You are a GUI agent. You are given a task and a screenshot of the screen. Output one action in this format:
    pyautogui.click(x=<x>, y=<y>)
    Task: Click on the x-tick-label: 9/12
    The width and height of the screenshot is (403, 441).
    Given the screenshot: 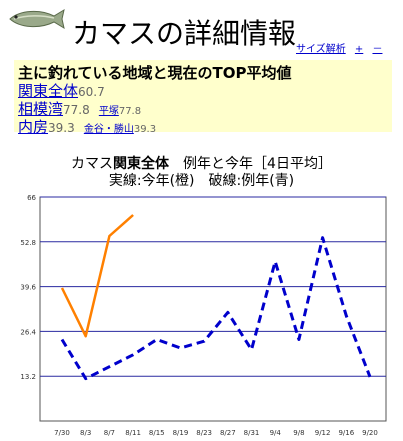 What is the action you would take?
    pyautogui.click(x=323, y=433)
    